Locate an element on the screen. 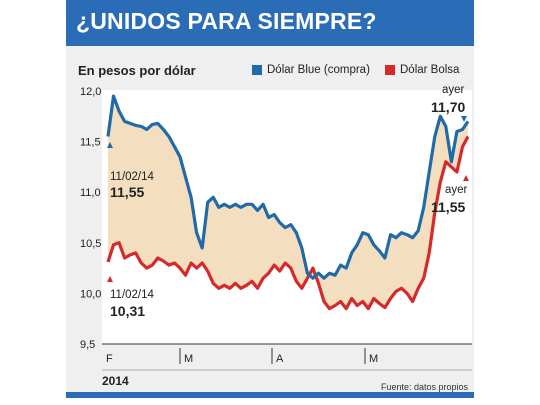 The height and width of the screenshot is (405, 540). end-marker-red is located at coordinates (466, 178).